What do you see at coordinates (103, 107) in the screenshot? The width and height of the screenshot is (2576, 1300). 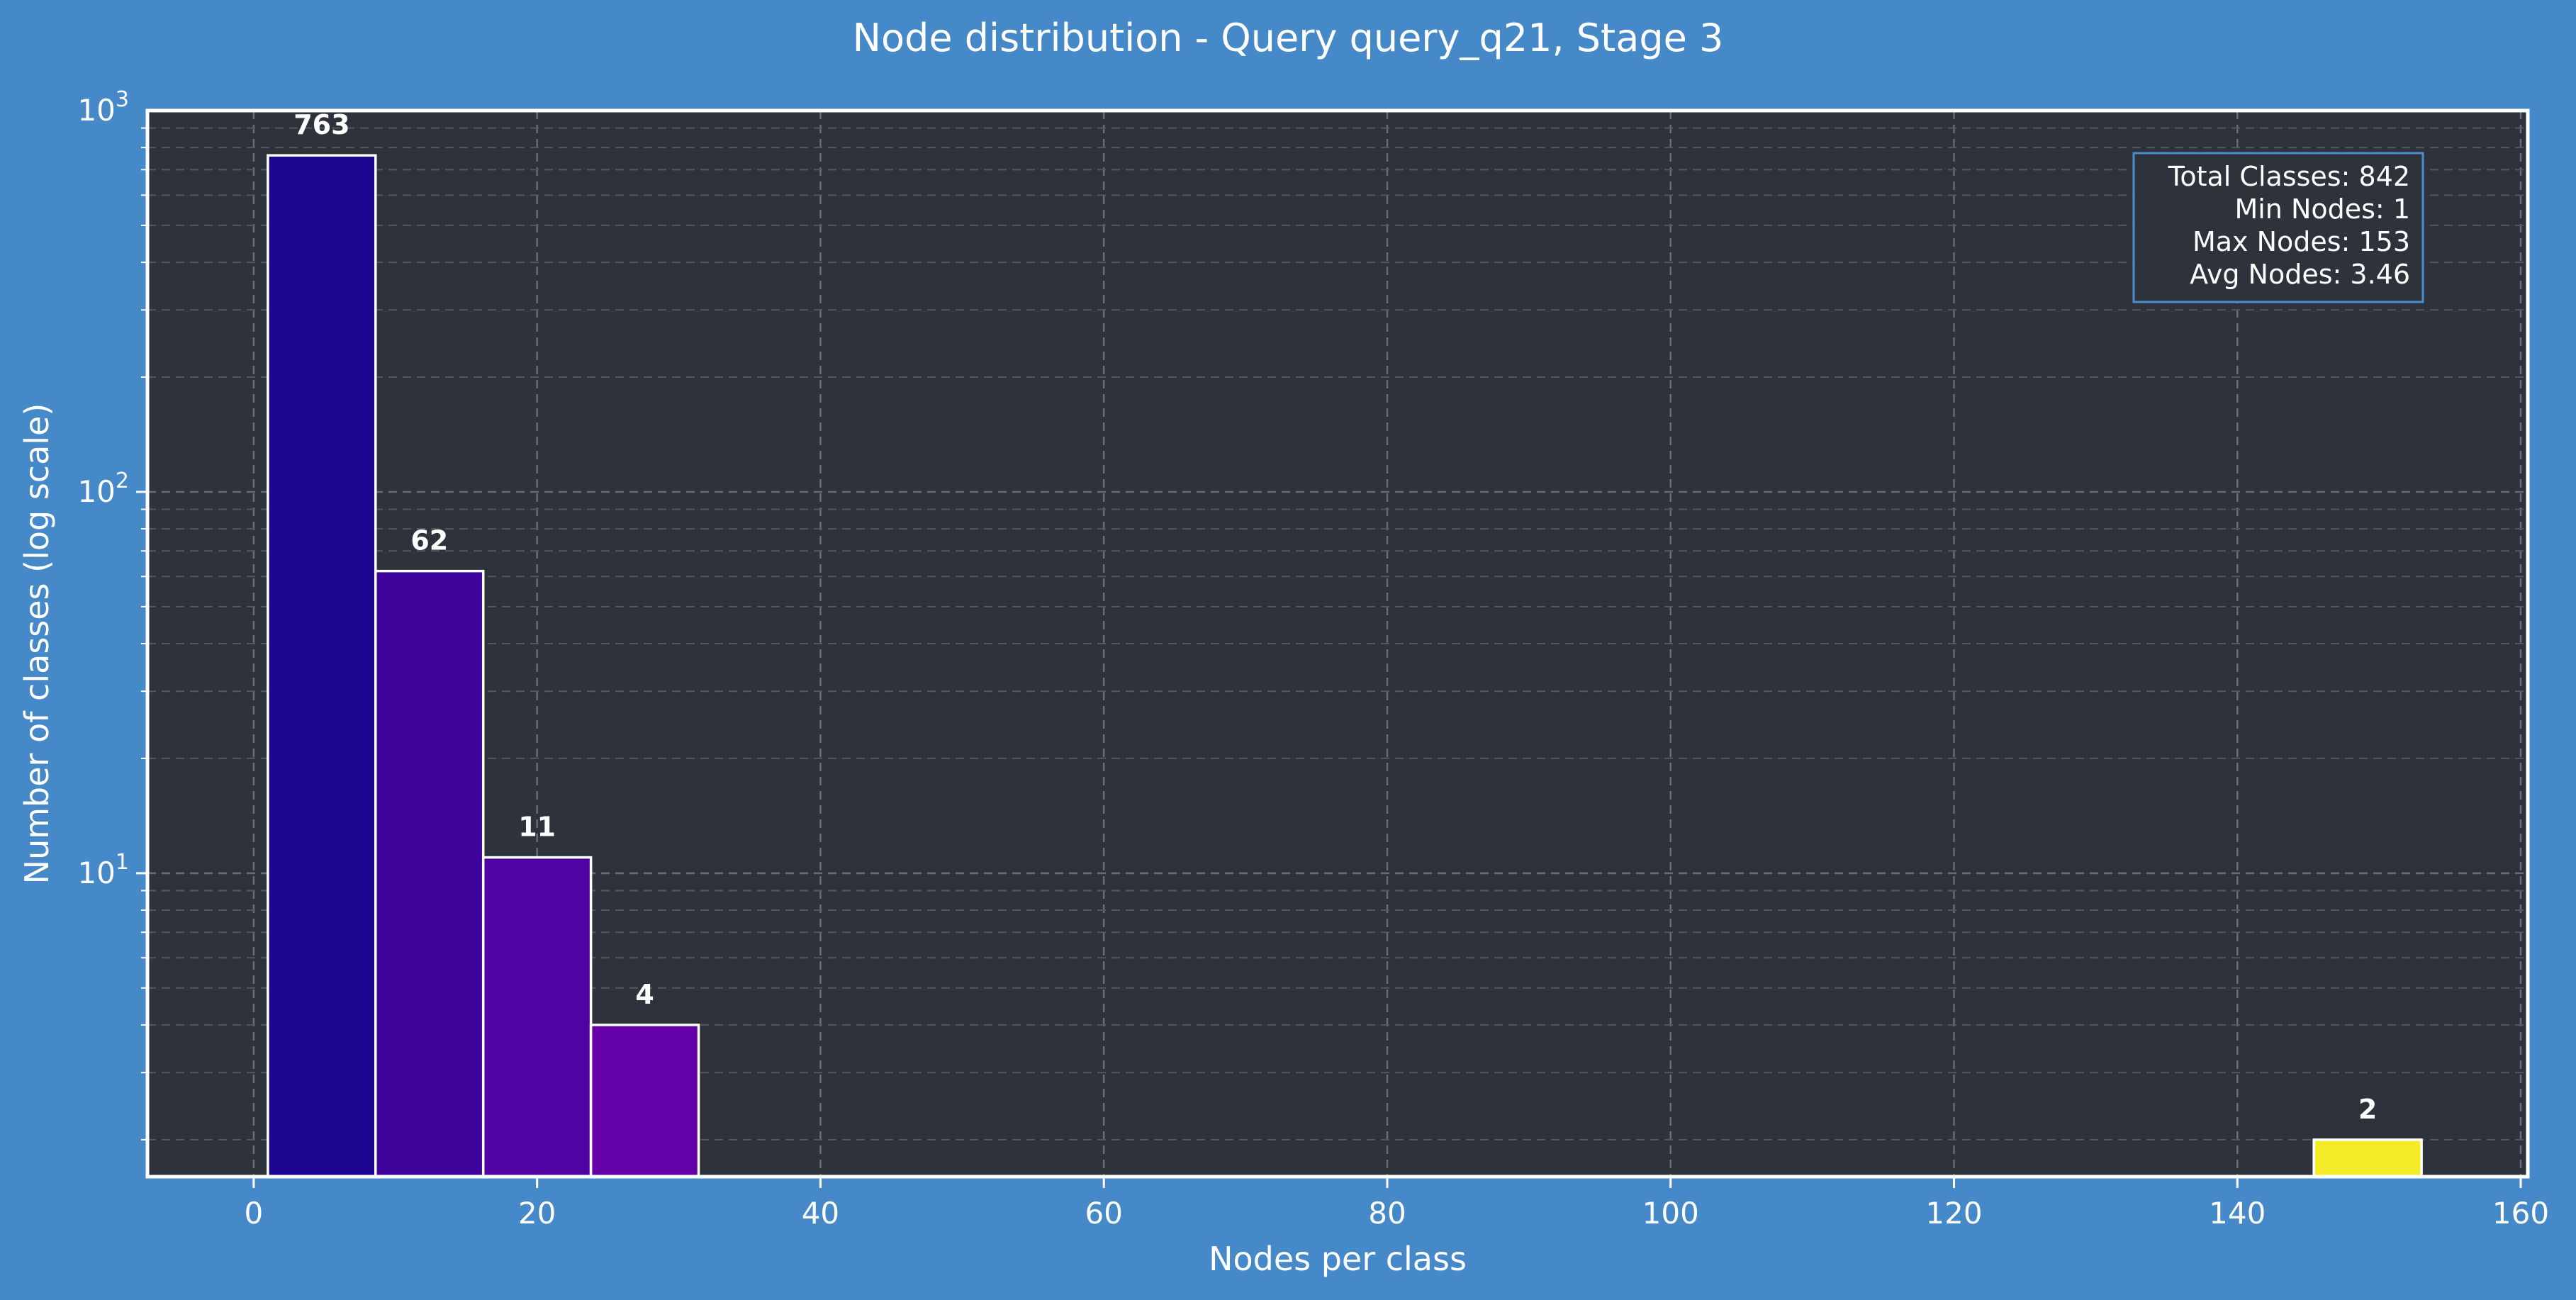 I see `y-tick-label-1000: 10³` at bounding box center [103, 107].